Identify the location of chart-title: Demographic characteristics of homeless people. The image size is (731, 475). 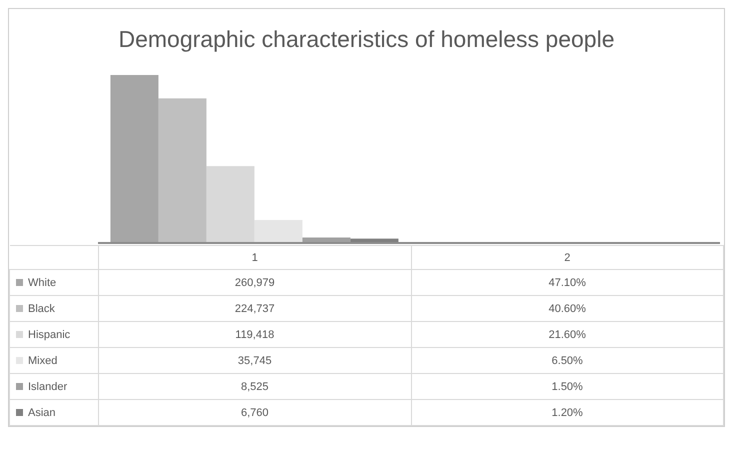
(366, 39).